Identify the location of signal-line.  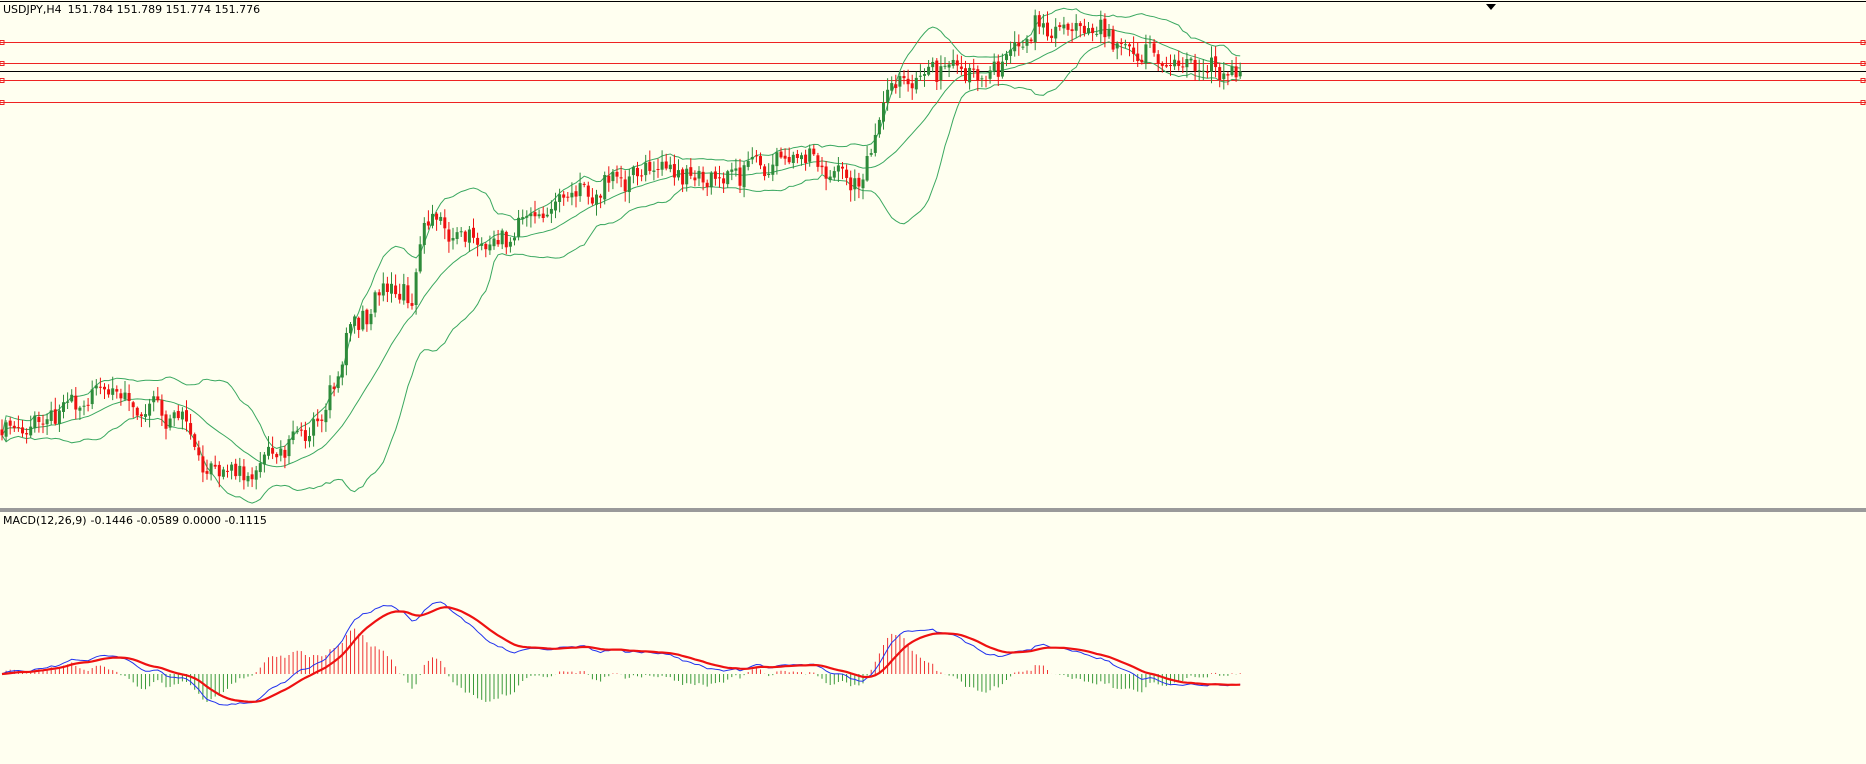
(621, 655).